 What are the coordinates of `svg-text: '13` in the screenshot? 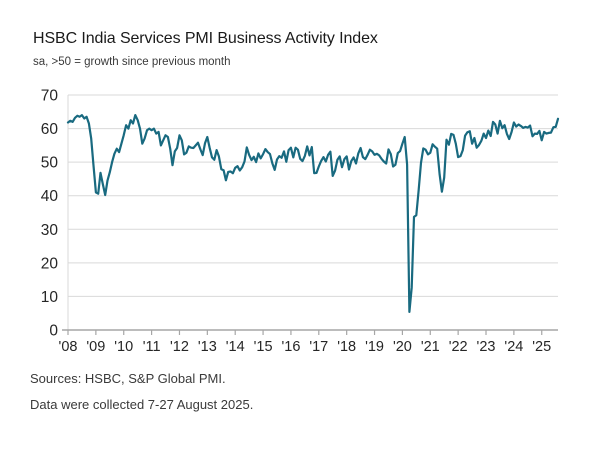 It's located at (207, 347).